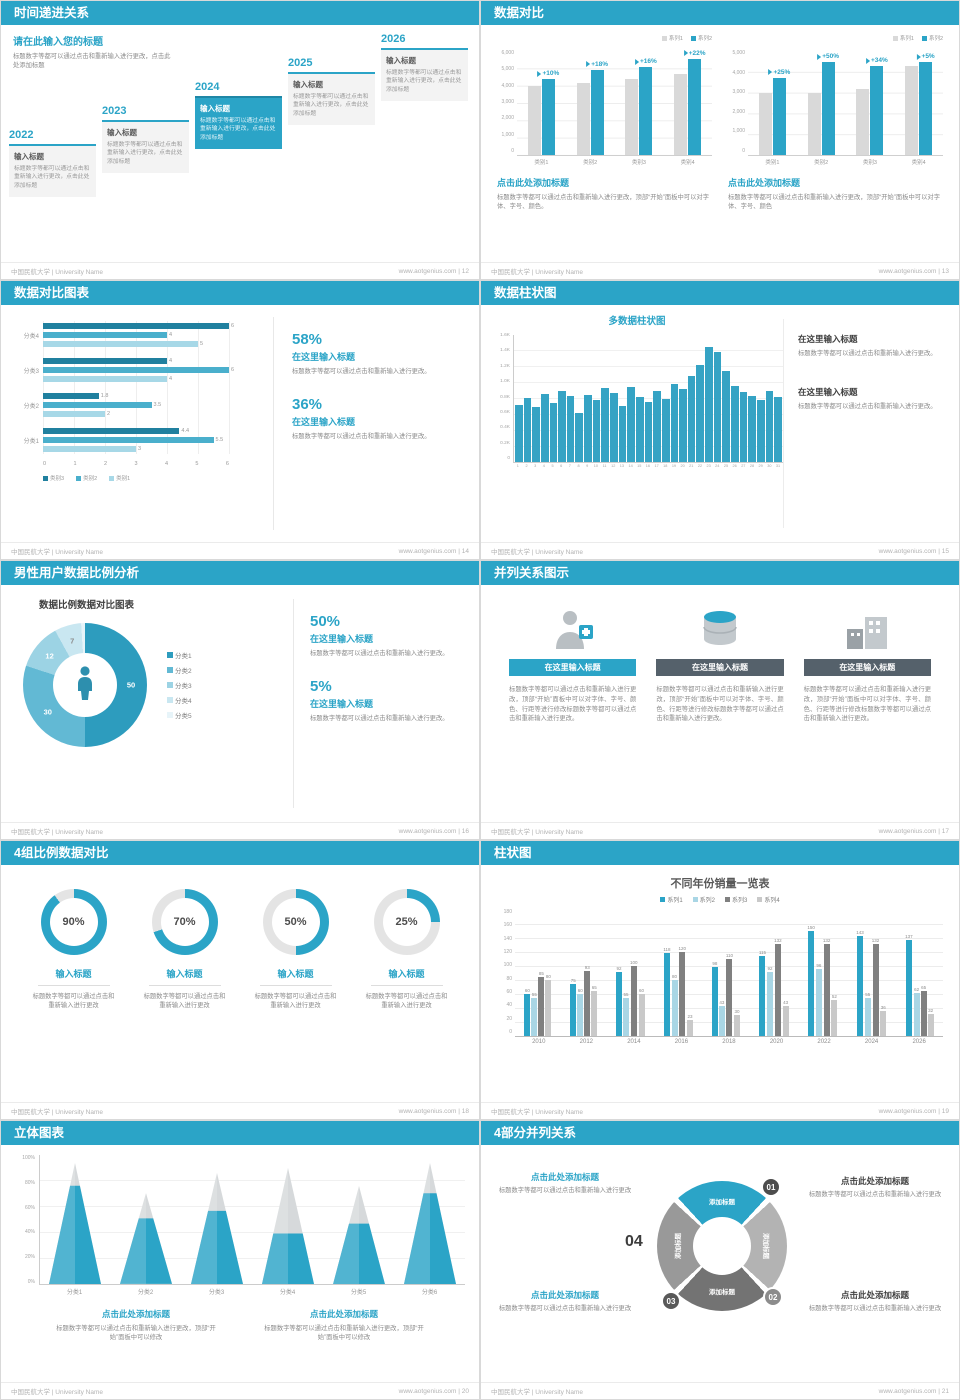 The image size is (960, 1400). I want to click on bar-value-label: 98, so click(715, 964).